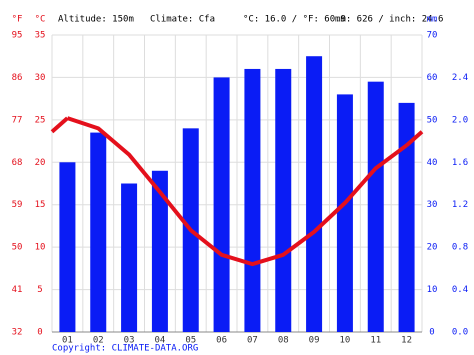  I want to click on y-f-tick-label: 50, so click(17, 248).